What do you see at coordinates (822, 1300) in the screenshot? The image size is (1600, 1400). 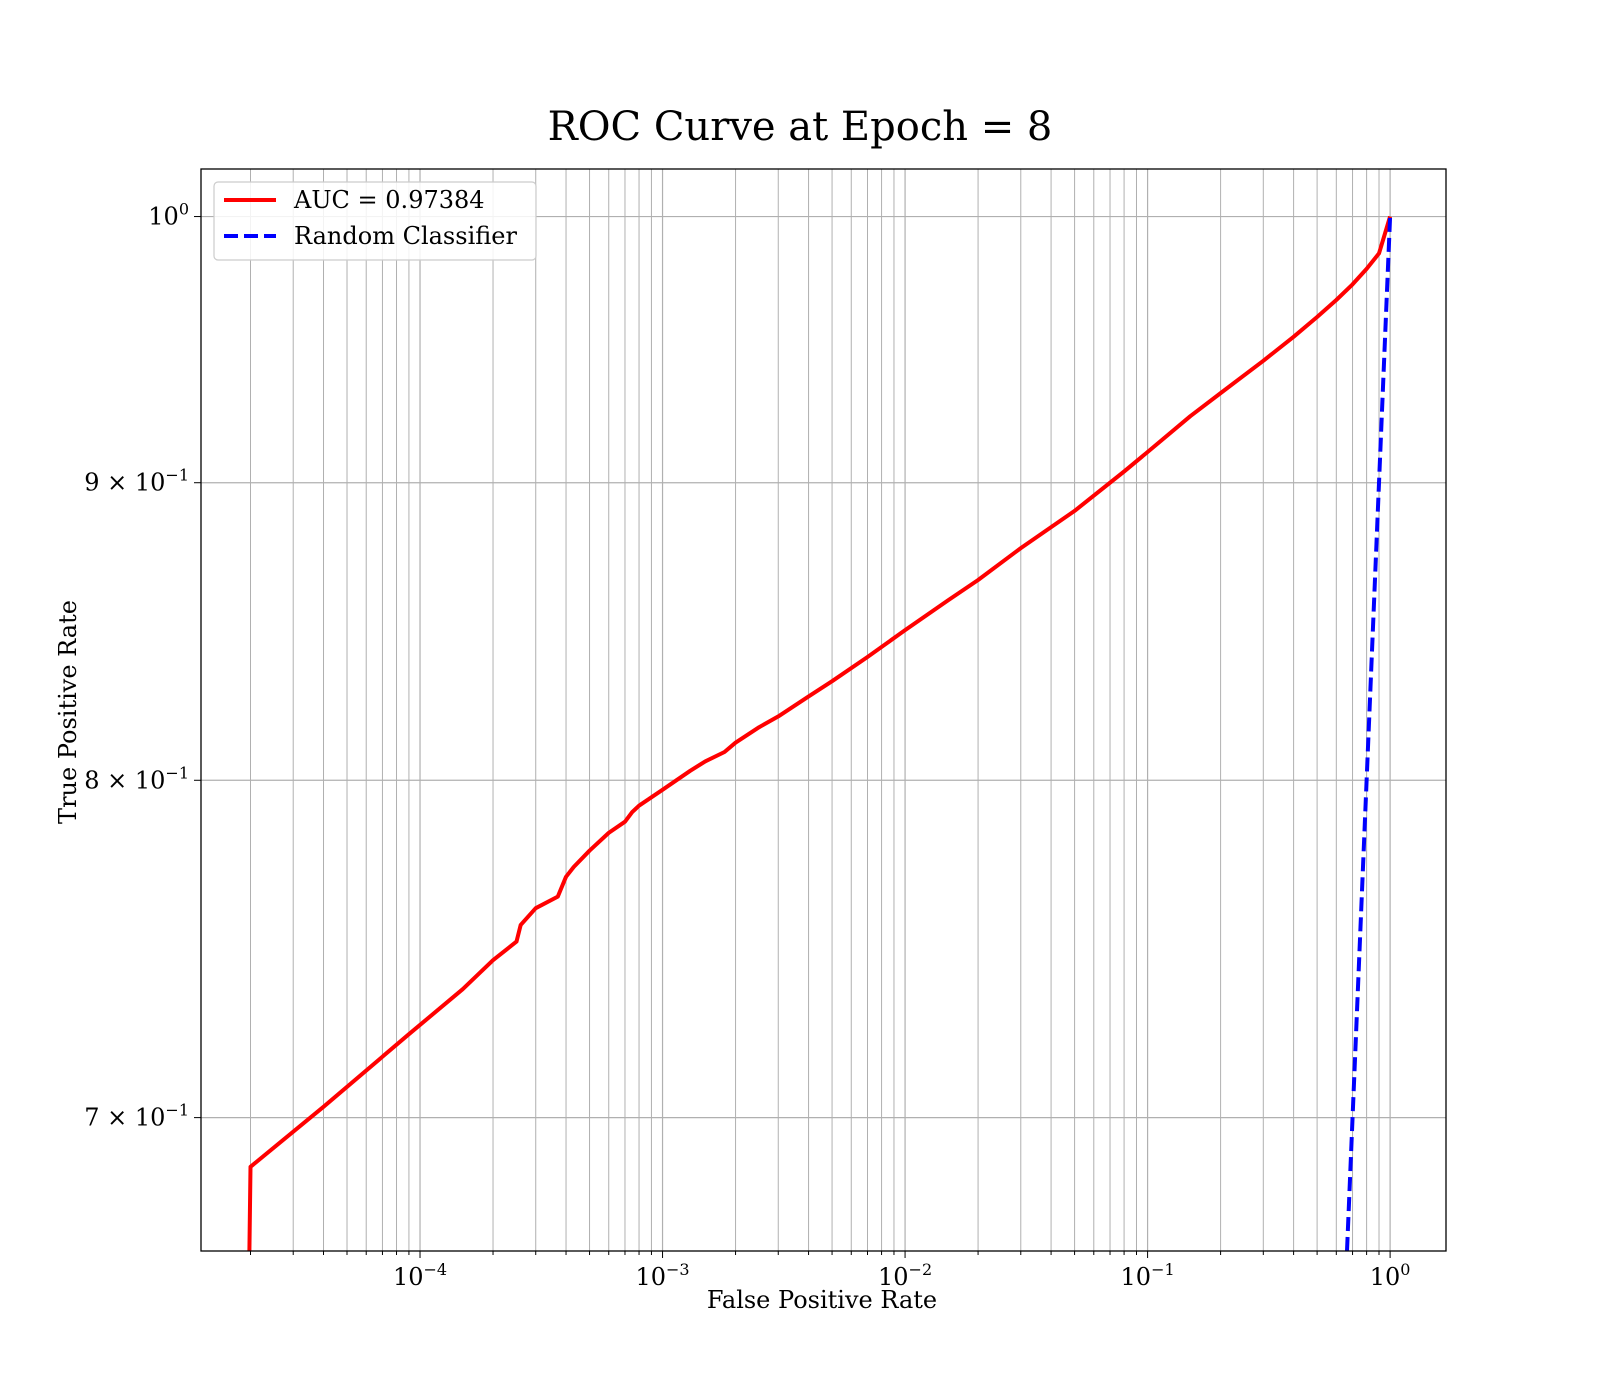 I see `x-axis-label: False Positive Rate` at bounding box center [822, 1300].